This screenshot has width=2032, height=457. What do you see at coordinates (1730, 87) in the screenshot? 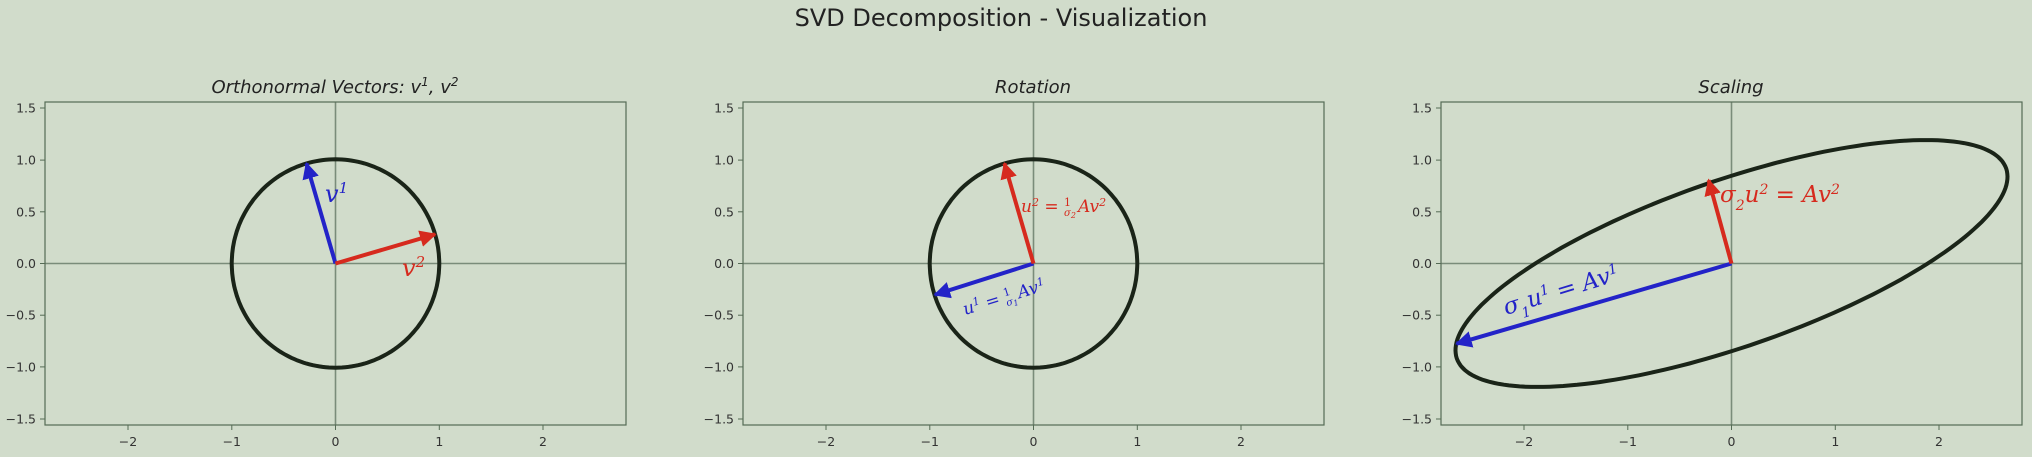
I see `panel-title-scaling: Scaling` at bounding box center [1730, 87].